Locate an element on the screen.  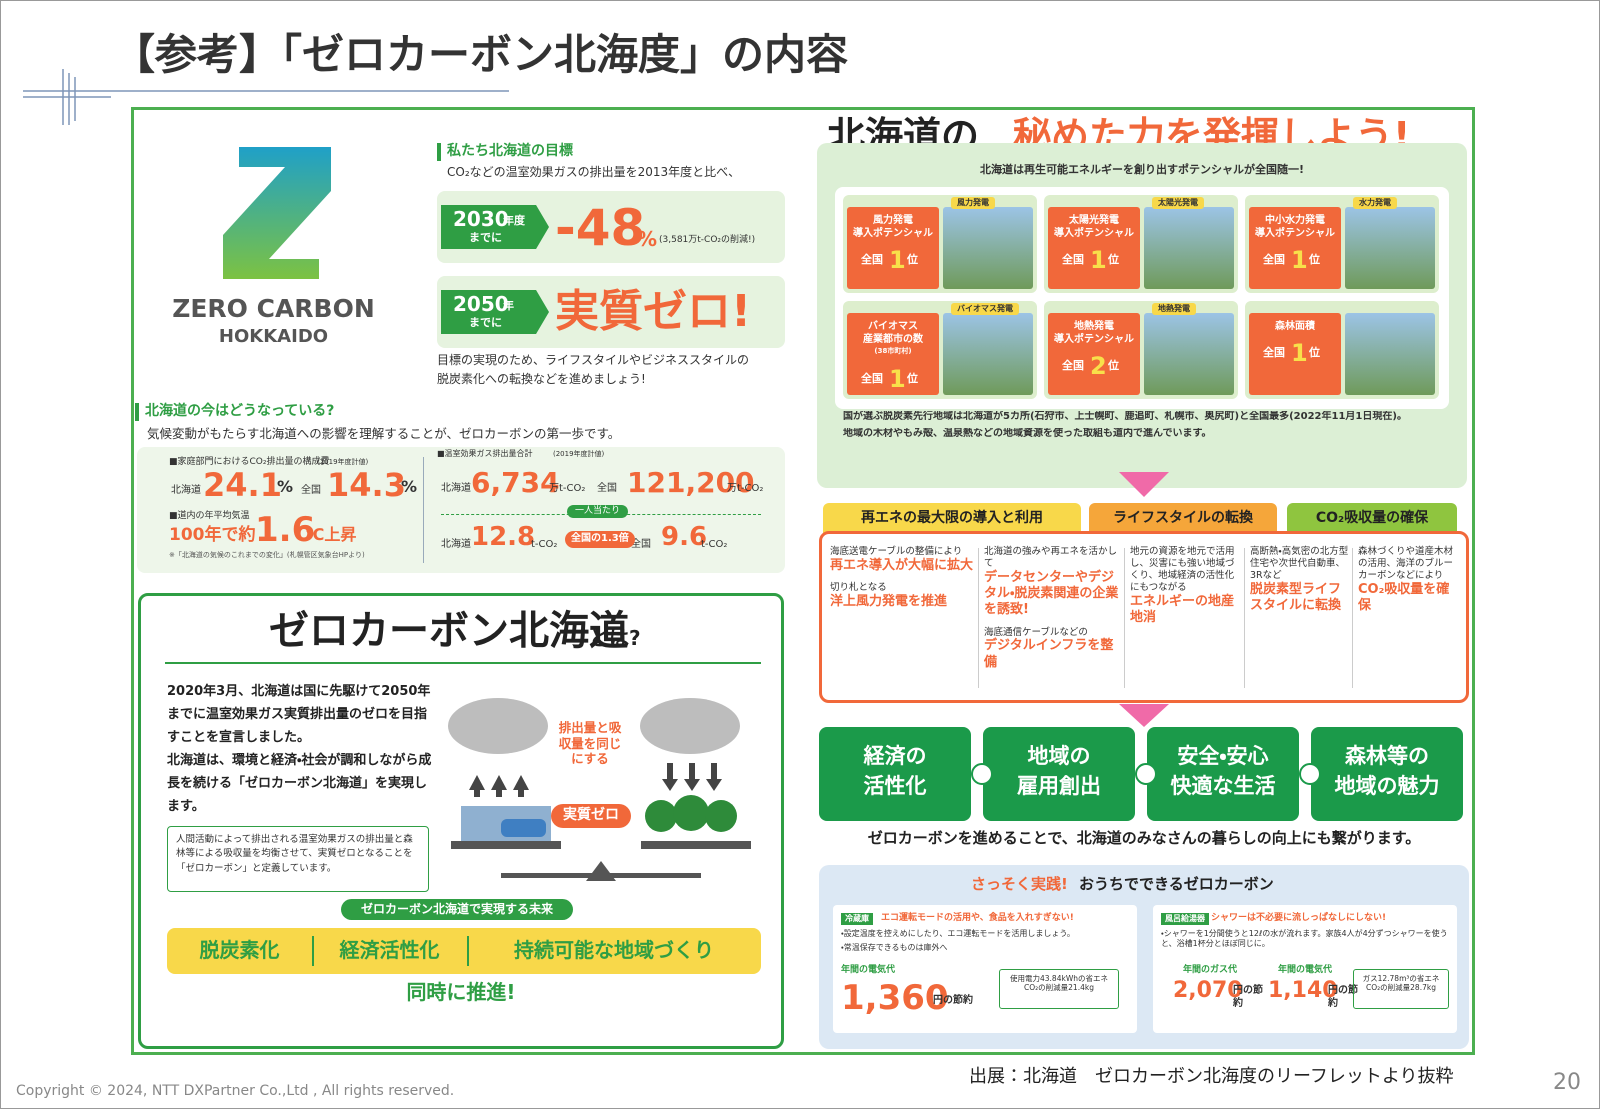
benefit-line: 雇用創出 is located at coordinates (1059, 786).